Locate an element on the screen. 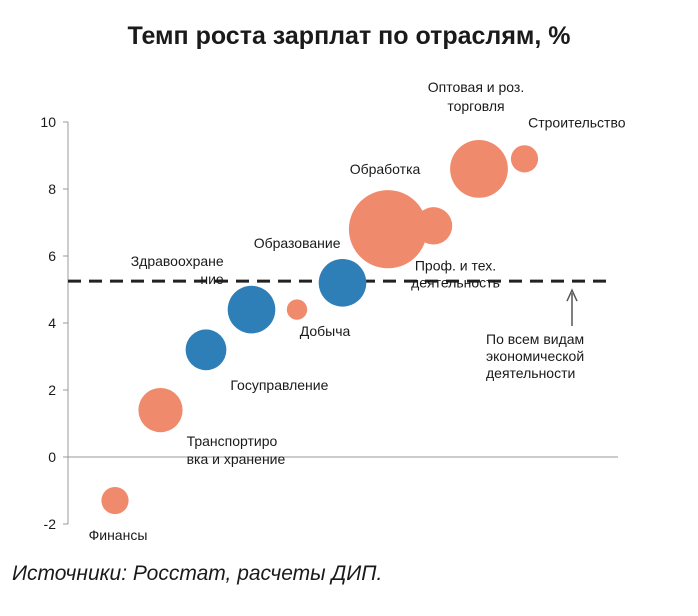 This screenshot has height=616, width=698. y-tick-label: -2 is located at coordinates (50, 524).